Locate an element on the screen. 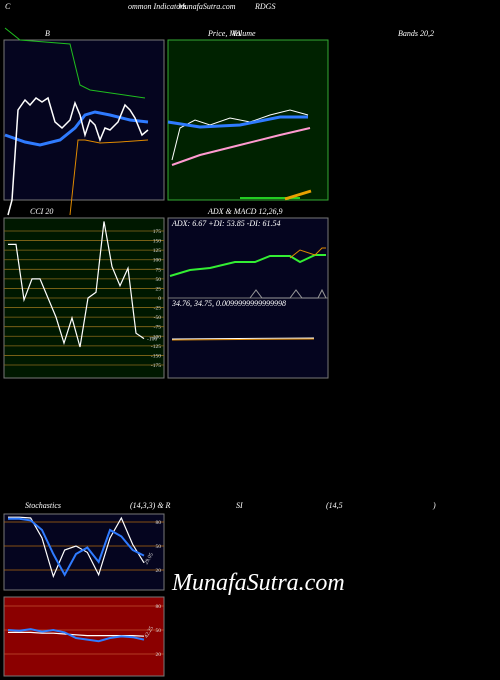  adx-text: ADX: 6.67 +DI: 53.85 -DI: 61.54 is located at coordinates (226, 223).